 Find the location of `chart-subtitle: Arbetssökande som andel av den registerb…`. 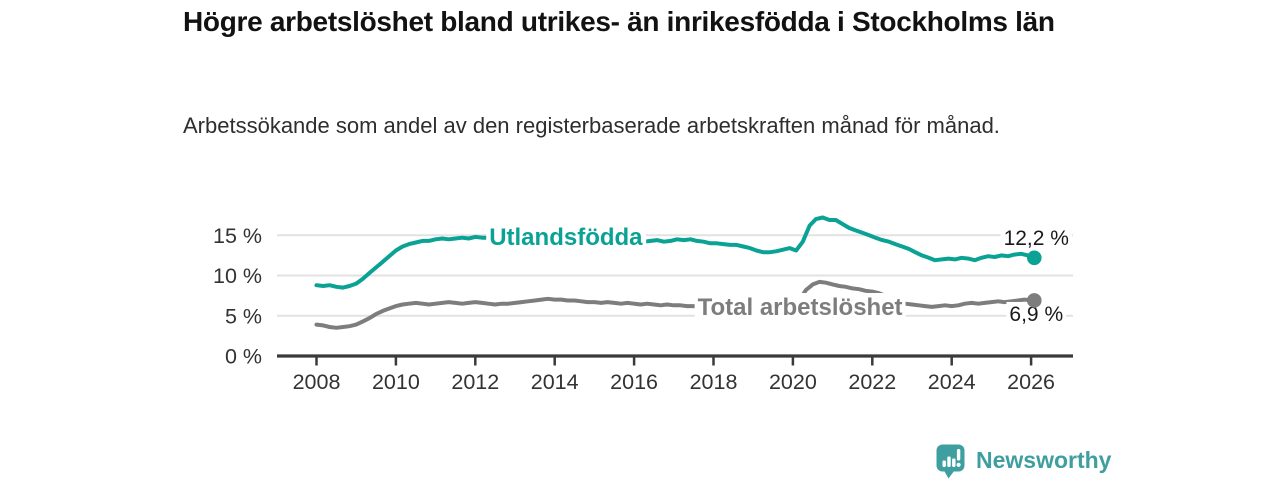

chart-subtitle: Arbetssökande som andel av den registerb… is located at coordinates (591, 125).